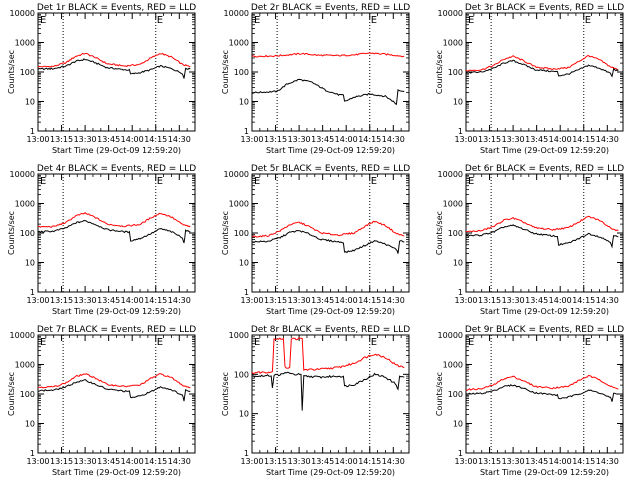 The image size is (640, 480). What do you see at coordinates (330, 169) in the screenshot?
I see `panel-title: Det 5r BLACK = Events, RED = LLD` at bounding box center [330, 169].